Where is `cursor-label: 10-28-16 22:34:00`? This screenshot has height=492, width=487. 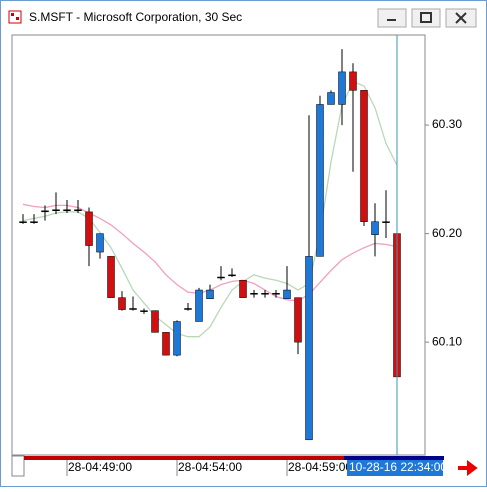
cursor-label: 10-28-16 22:34:00 is located at coordinates (398, 467).